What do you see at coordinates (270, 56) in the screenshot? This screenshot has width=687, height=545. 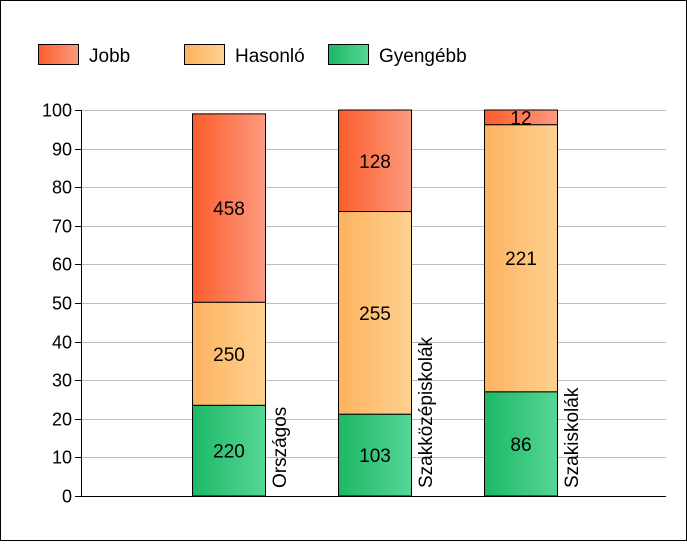 I see `legend-label-hasonlo: Hasonló` at bounding box center [270, 56].